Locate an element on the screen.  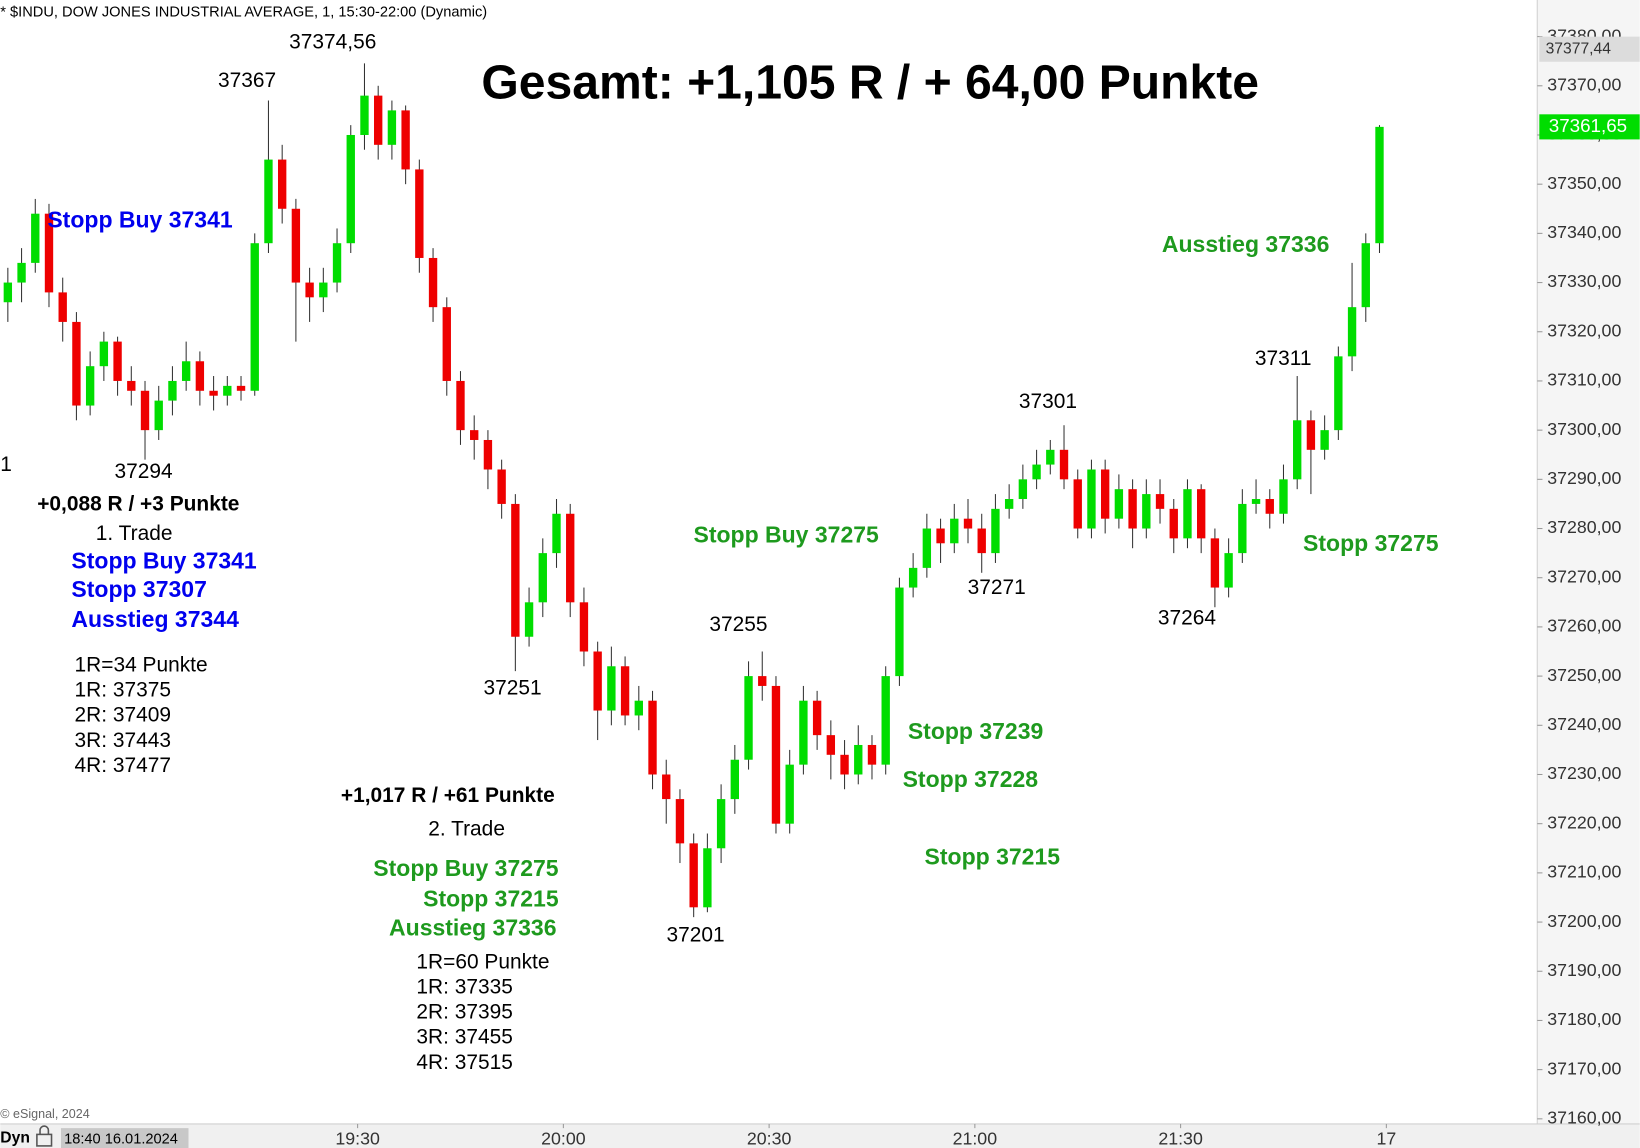
annotation: +1,017 R / +61 Punkte is located at coordinates (448, 795).